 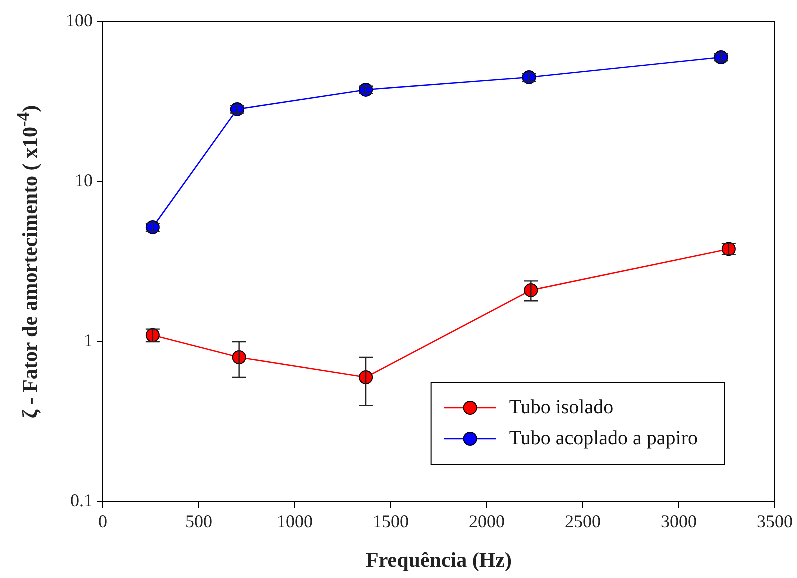 I want to click on legend-label: Tubo acoplado a papiro, so click(x=603, y=438).